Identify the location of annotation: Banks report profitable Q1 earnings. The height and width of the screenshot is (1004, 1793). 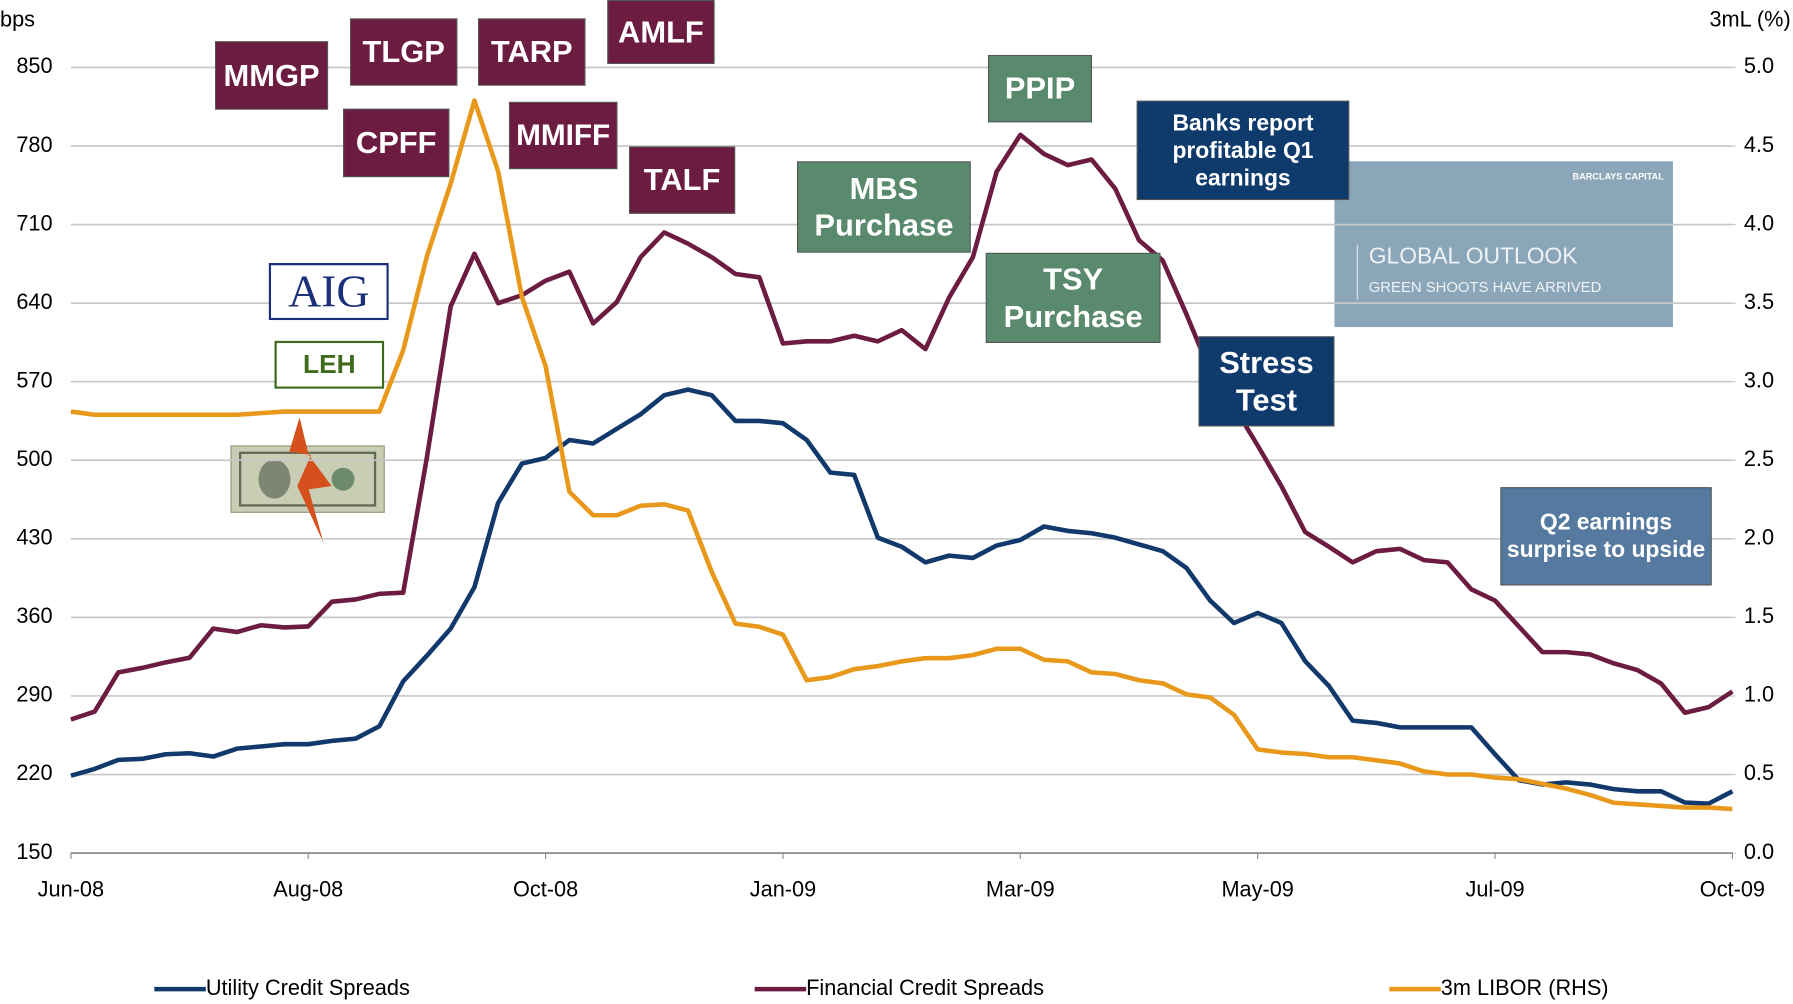
(1243, 150).